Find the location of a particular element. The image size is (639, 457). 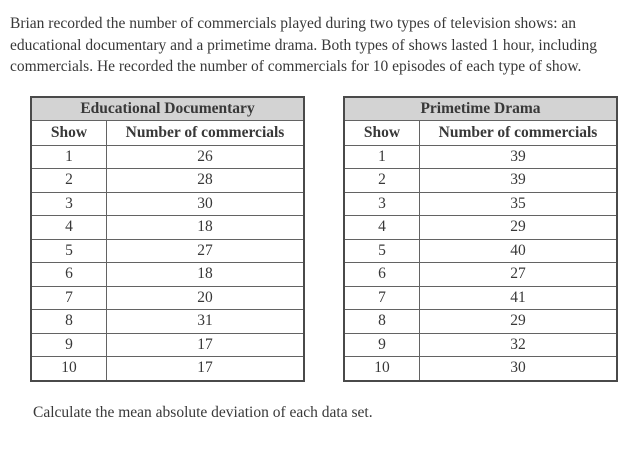

table-row: 5 27 is located at coordinates (167, 250).